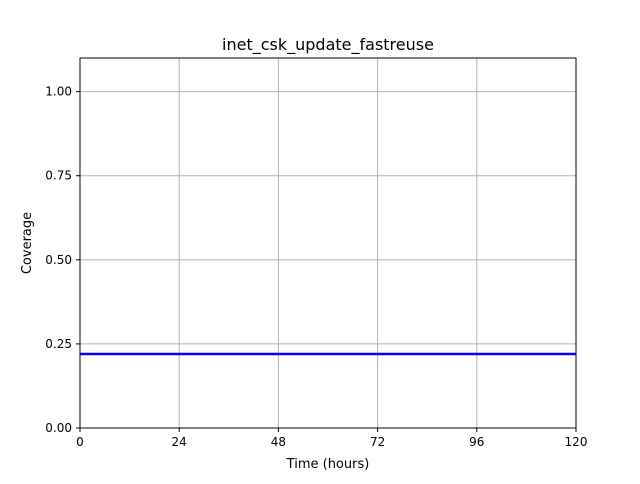  I want to click on x-tick-label: 96, so click(476, 442).